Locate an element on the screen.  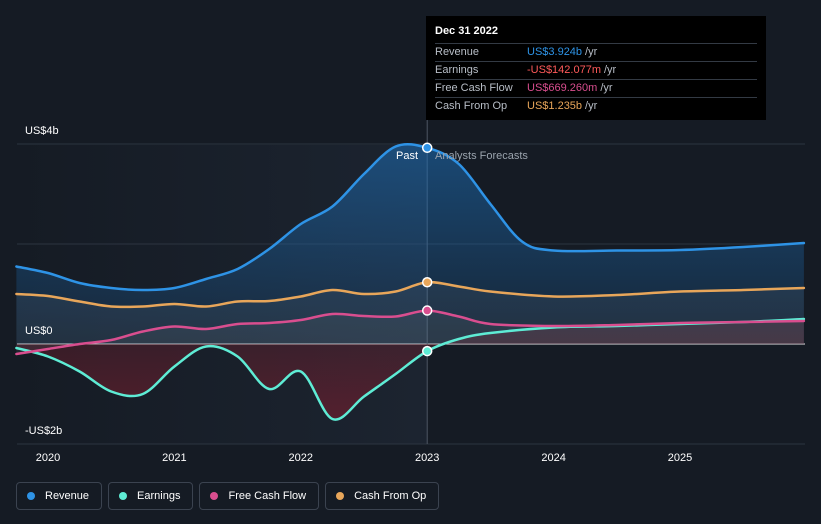
tooltip-date: Dec 31 2022 is located at coordinates (466, 31).